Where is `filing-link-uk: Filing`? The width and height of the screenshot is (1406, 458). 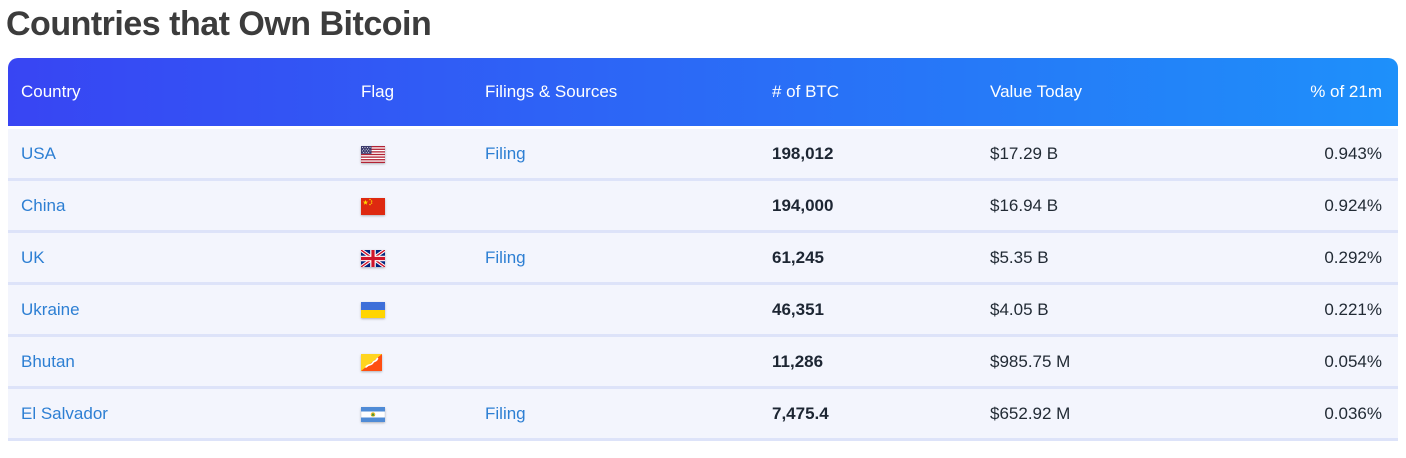 filing-link-uk: Filing is located at coordinates (505, 257).